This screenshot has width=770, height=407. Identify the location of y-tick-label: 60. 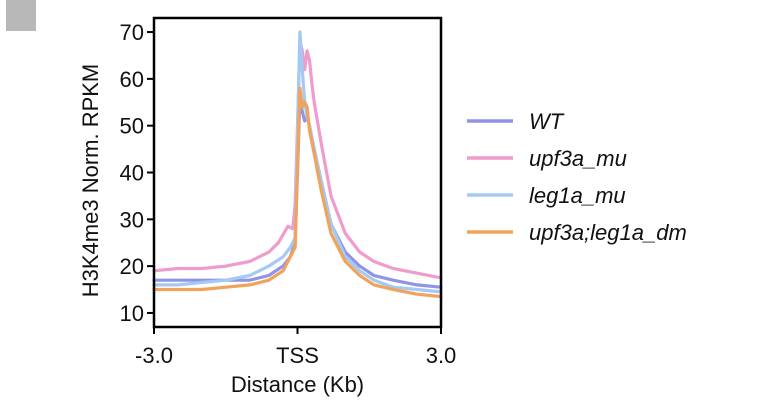
(132, 79).